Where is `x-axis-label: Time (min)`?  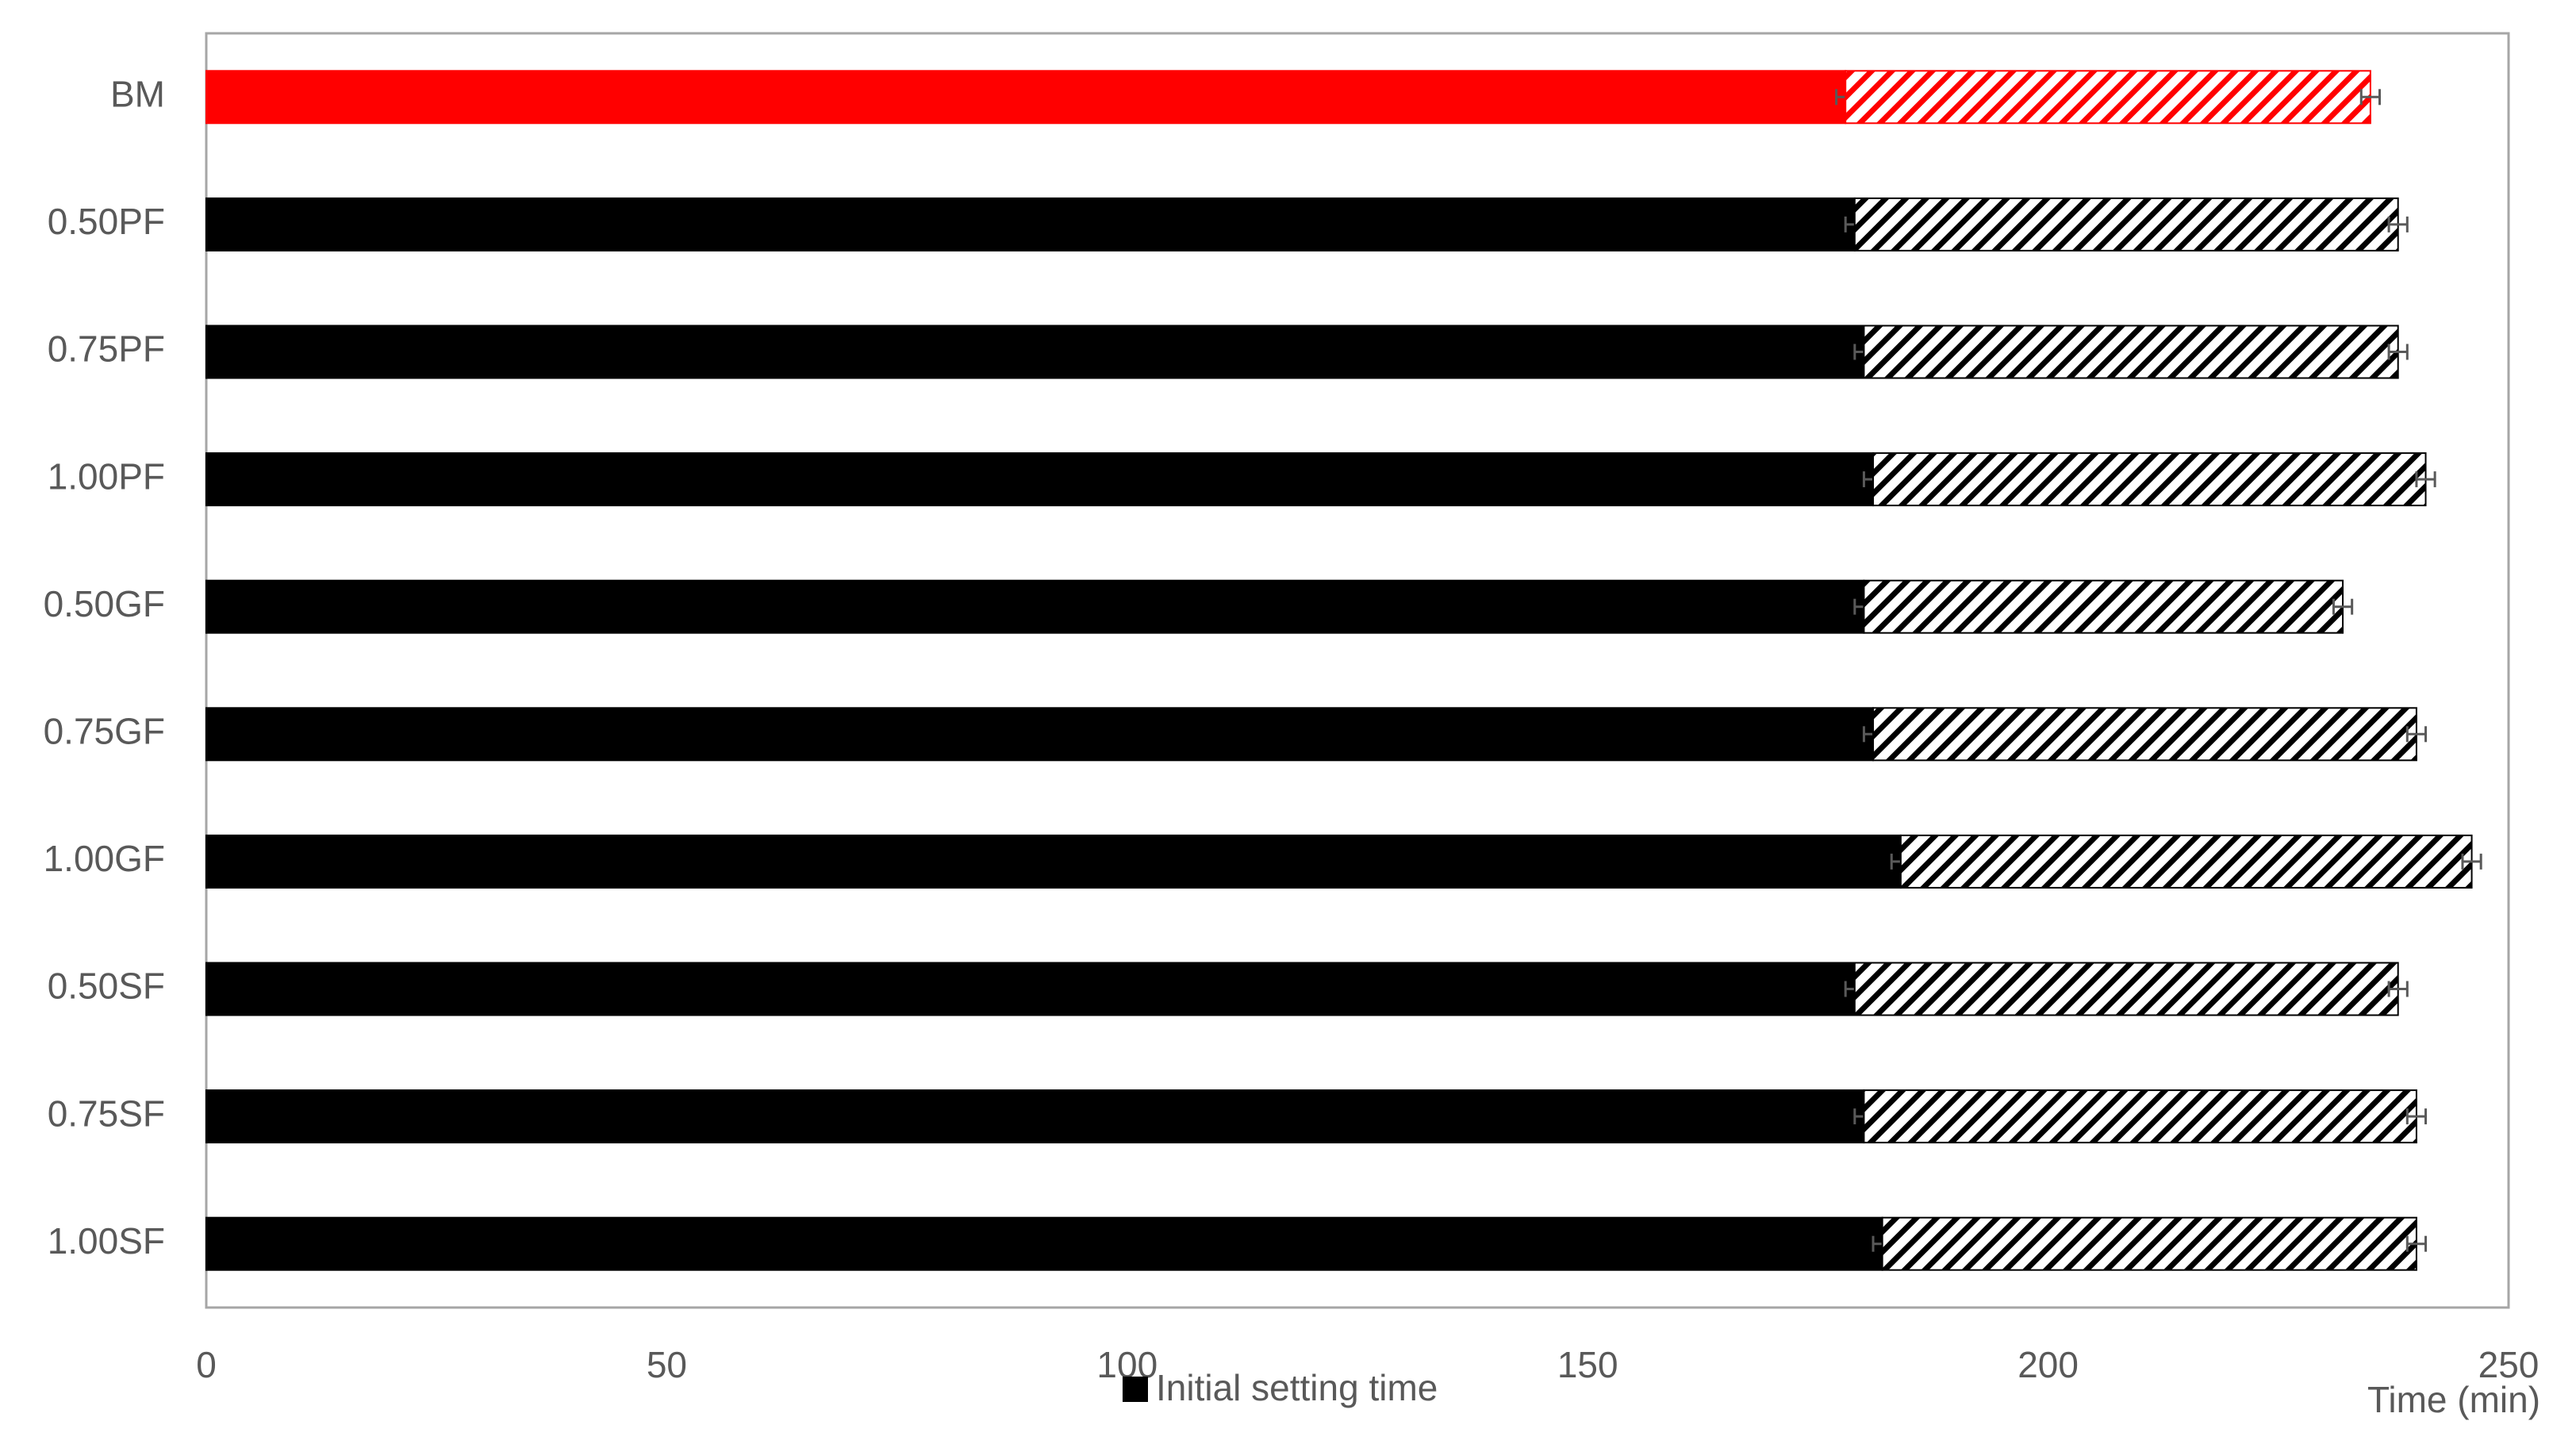 x-axis-label: Time (min) is located at coordinates (2453, 1399).